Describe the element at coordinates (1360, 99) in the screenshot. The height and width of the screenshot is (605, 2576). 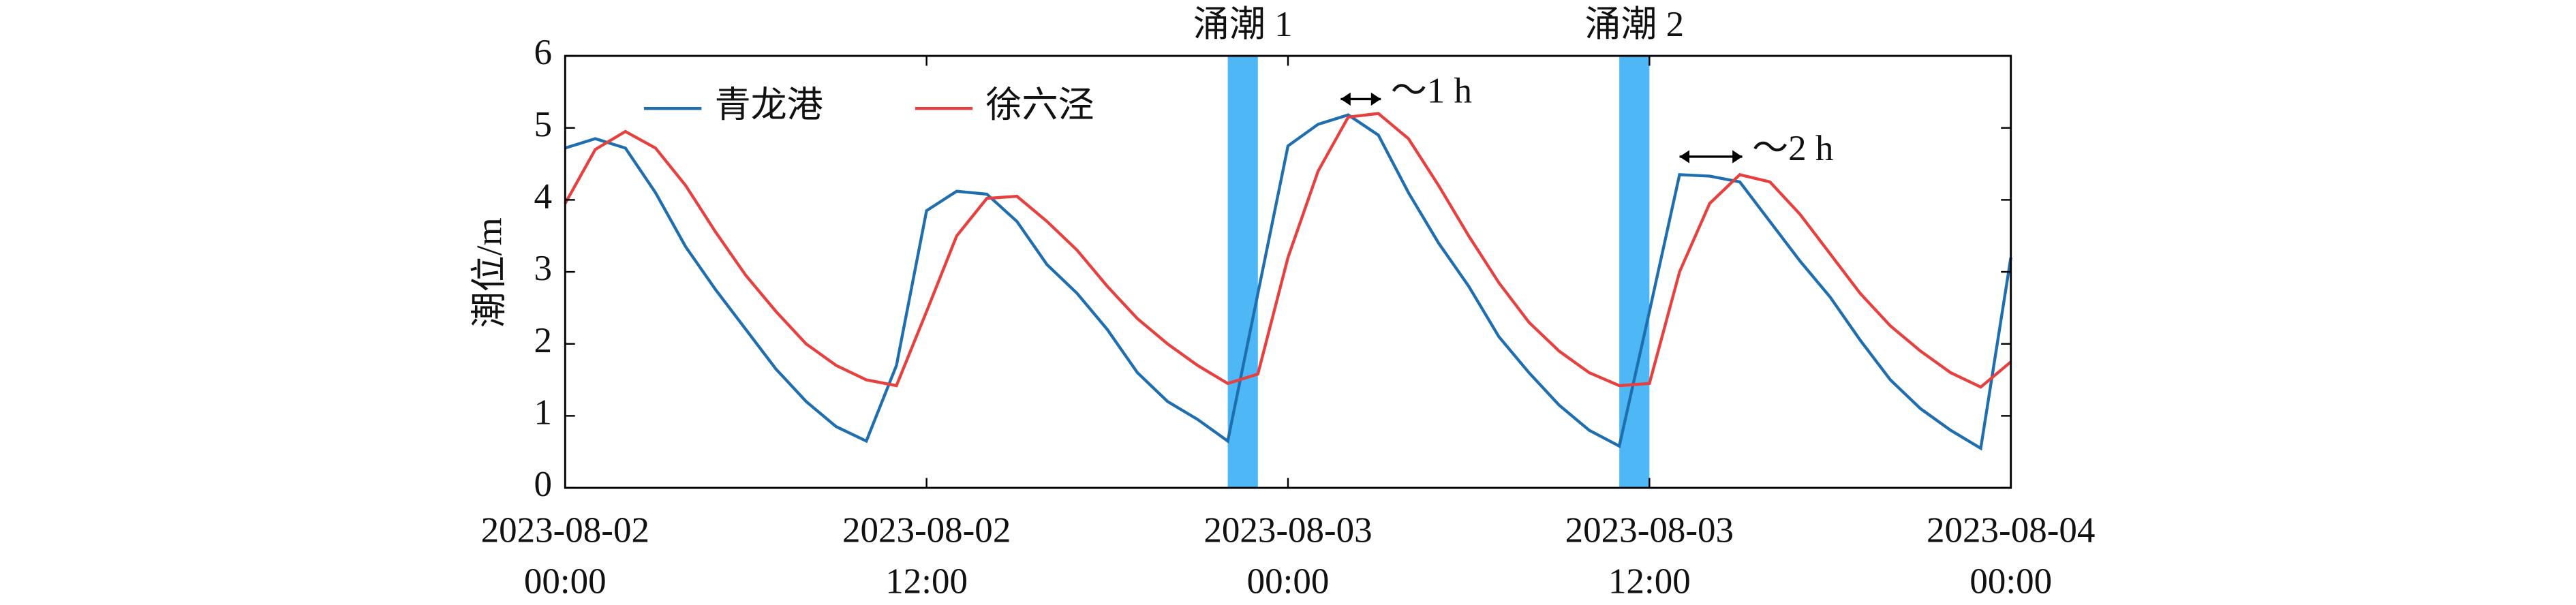
I see `arrow-head` at that location.